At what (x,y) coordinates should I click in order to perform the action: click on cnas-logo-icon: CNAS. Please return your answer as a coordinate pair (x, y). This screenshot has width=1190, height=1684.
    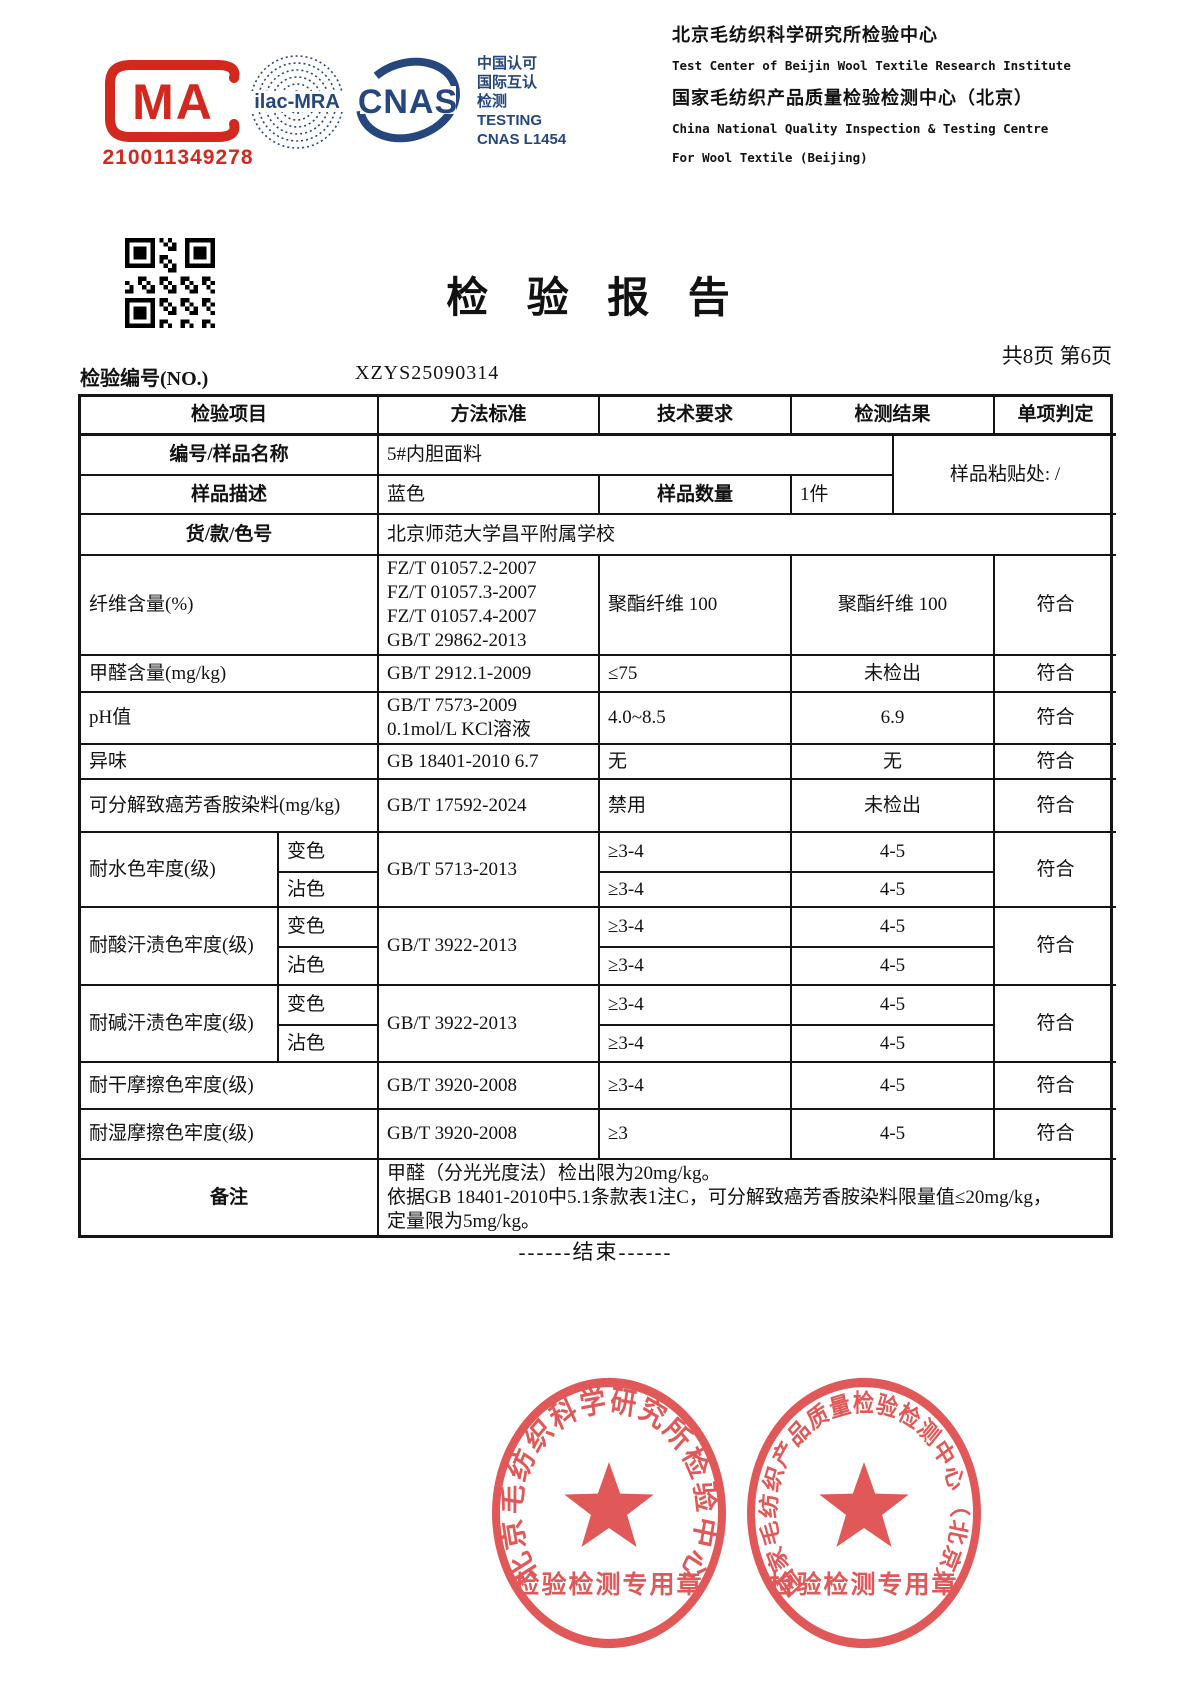
    Looking at the image, I should click on (408, 100).